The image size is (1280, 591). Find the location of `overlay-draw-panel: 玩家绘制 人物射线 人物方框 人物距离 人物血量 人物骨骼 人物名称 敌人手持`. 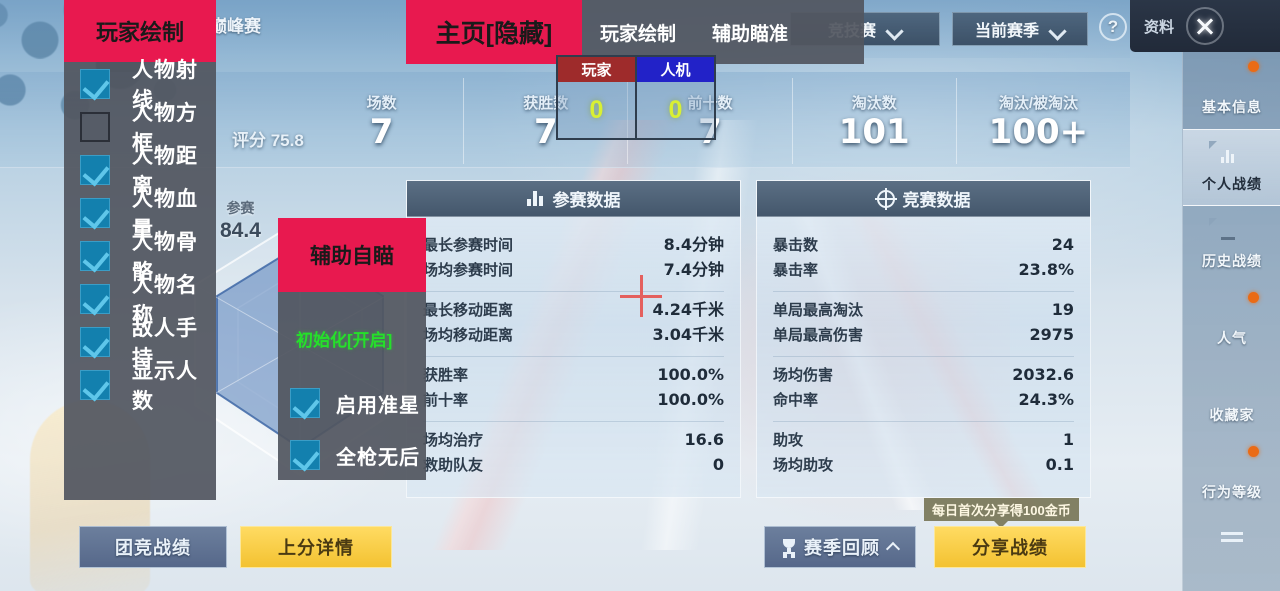

overlay-draw-panel: 玩家绘制 人物射线 人物方框 人物距离 人物血量 人物骨骼 人物名称 敌人手持 is located at coordinates (140, 250).